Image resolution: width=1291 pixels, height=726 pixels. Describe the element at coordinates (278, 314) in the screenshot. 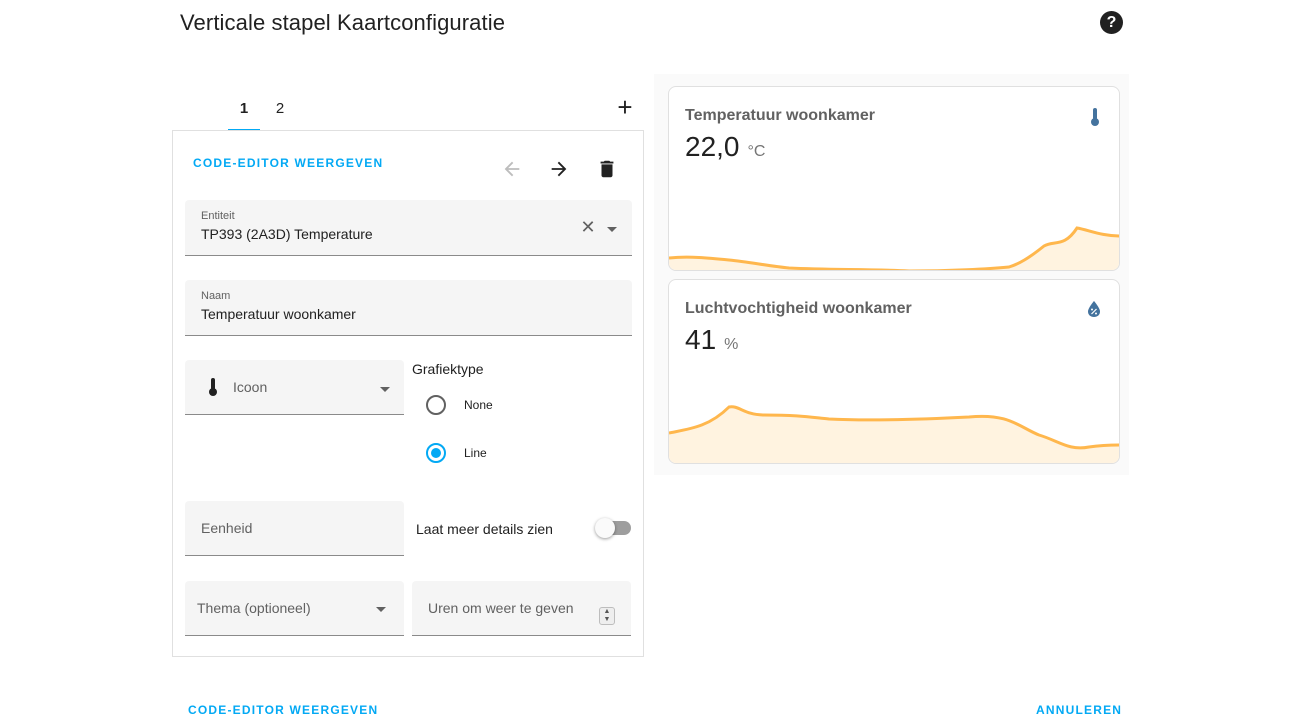

I see `name-value: Temperatuur woonkamer` at that location.